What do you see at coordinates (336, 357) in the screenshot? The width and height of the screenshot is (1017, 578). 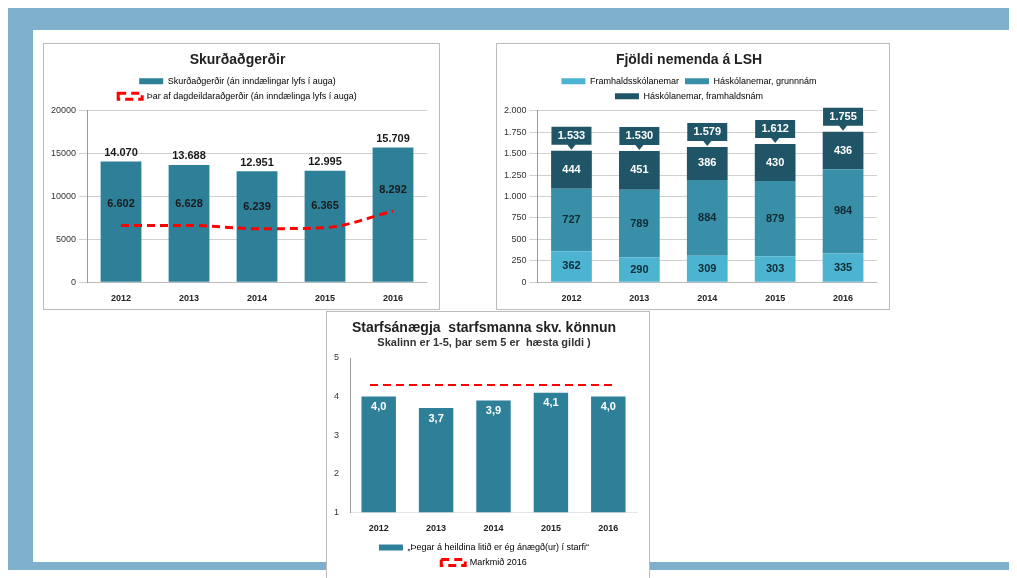 I see `y-tick-label: 5` at bounding box center [336, 357].